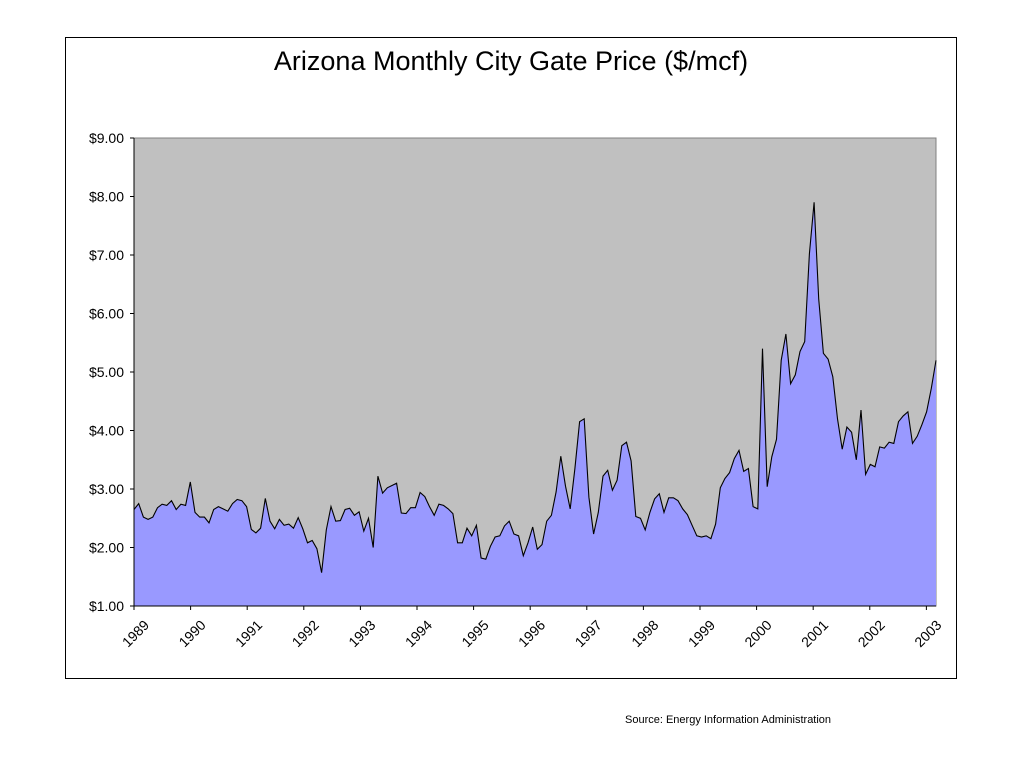 The image size is (1024, 768). I want to click on y-tick-label: $4.00, so click(106, 431).